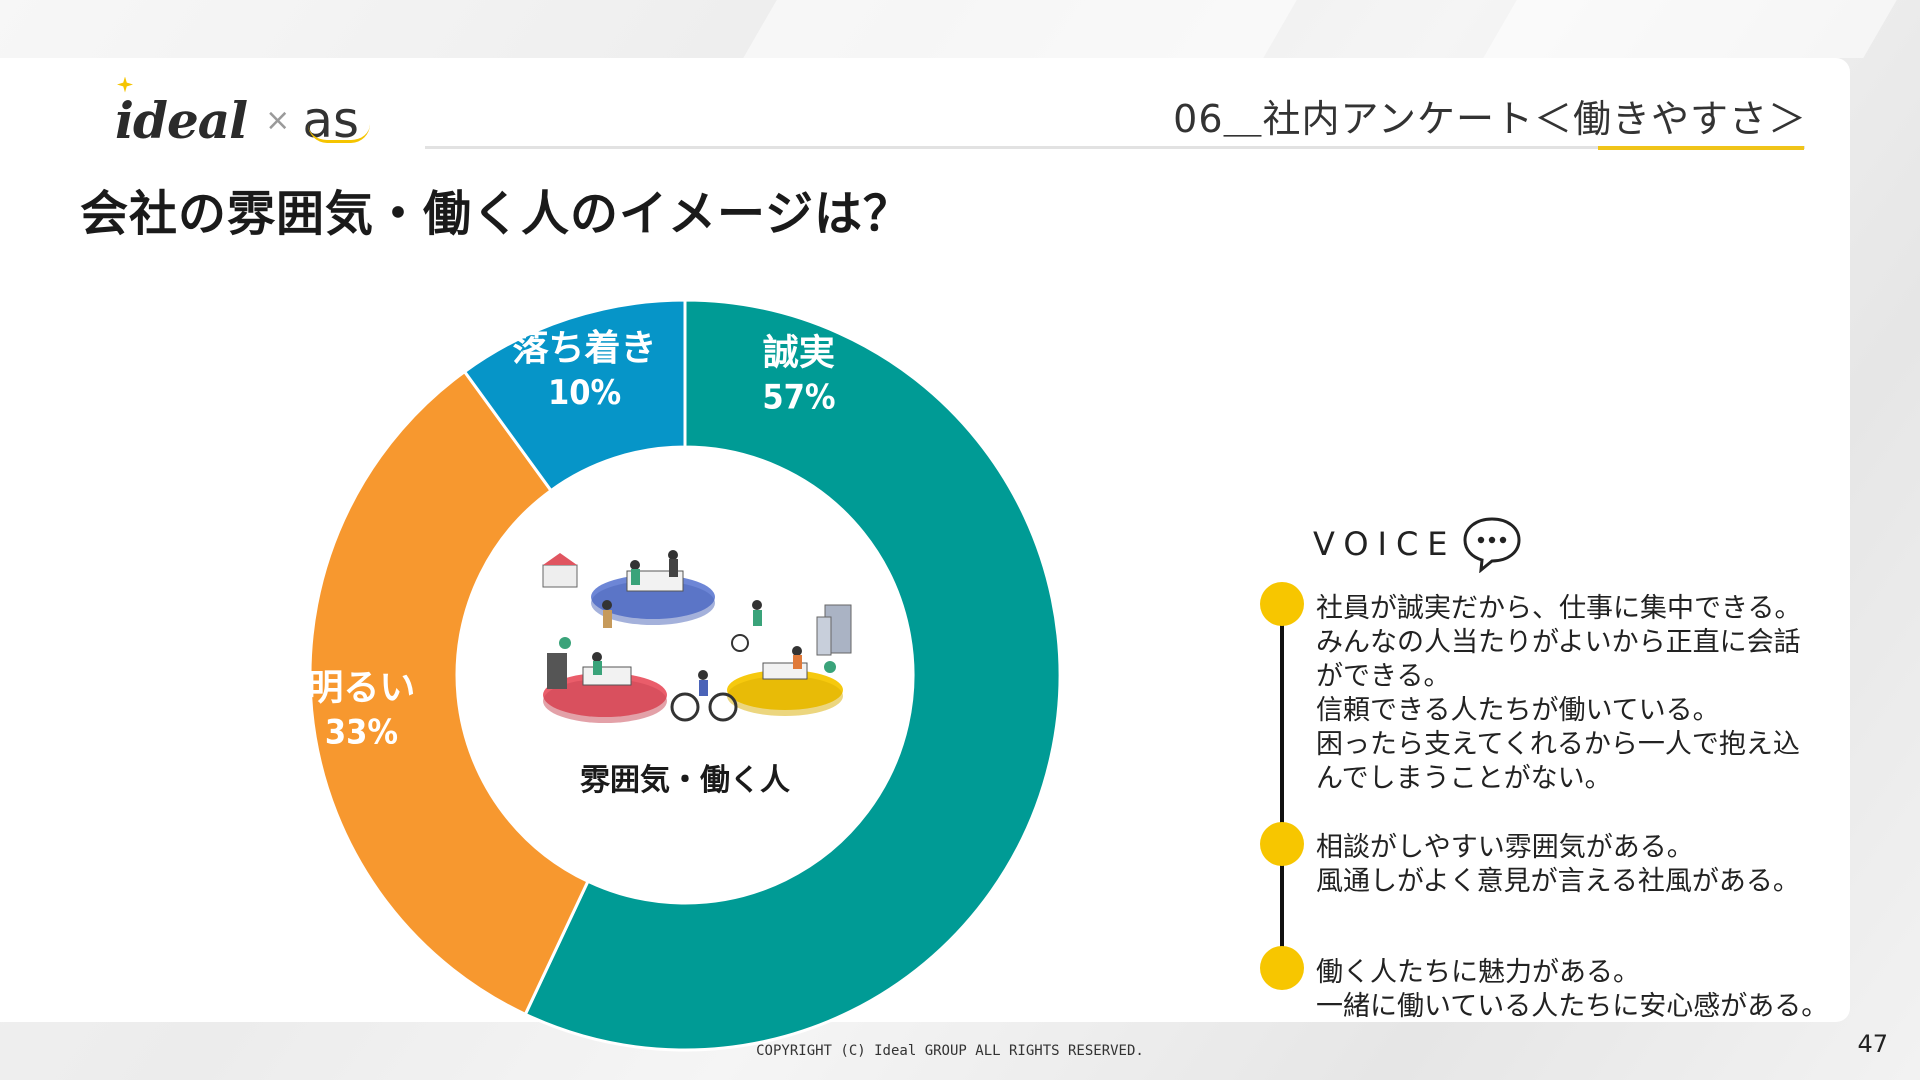  Describe the element at coordinates (336, 120) in the screenshot. I see `logo-as: as` at that location.